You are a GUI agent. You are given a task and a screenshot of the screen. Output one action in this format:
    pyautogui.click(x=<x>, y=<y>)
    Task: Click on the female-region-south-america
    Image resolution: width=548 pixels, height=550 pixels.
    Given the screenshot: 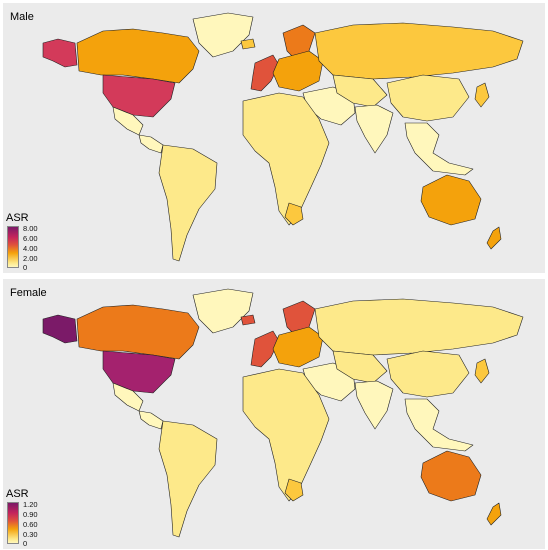 What is the action you would take?
    pyautogui.click(x=188, y=479)
    